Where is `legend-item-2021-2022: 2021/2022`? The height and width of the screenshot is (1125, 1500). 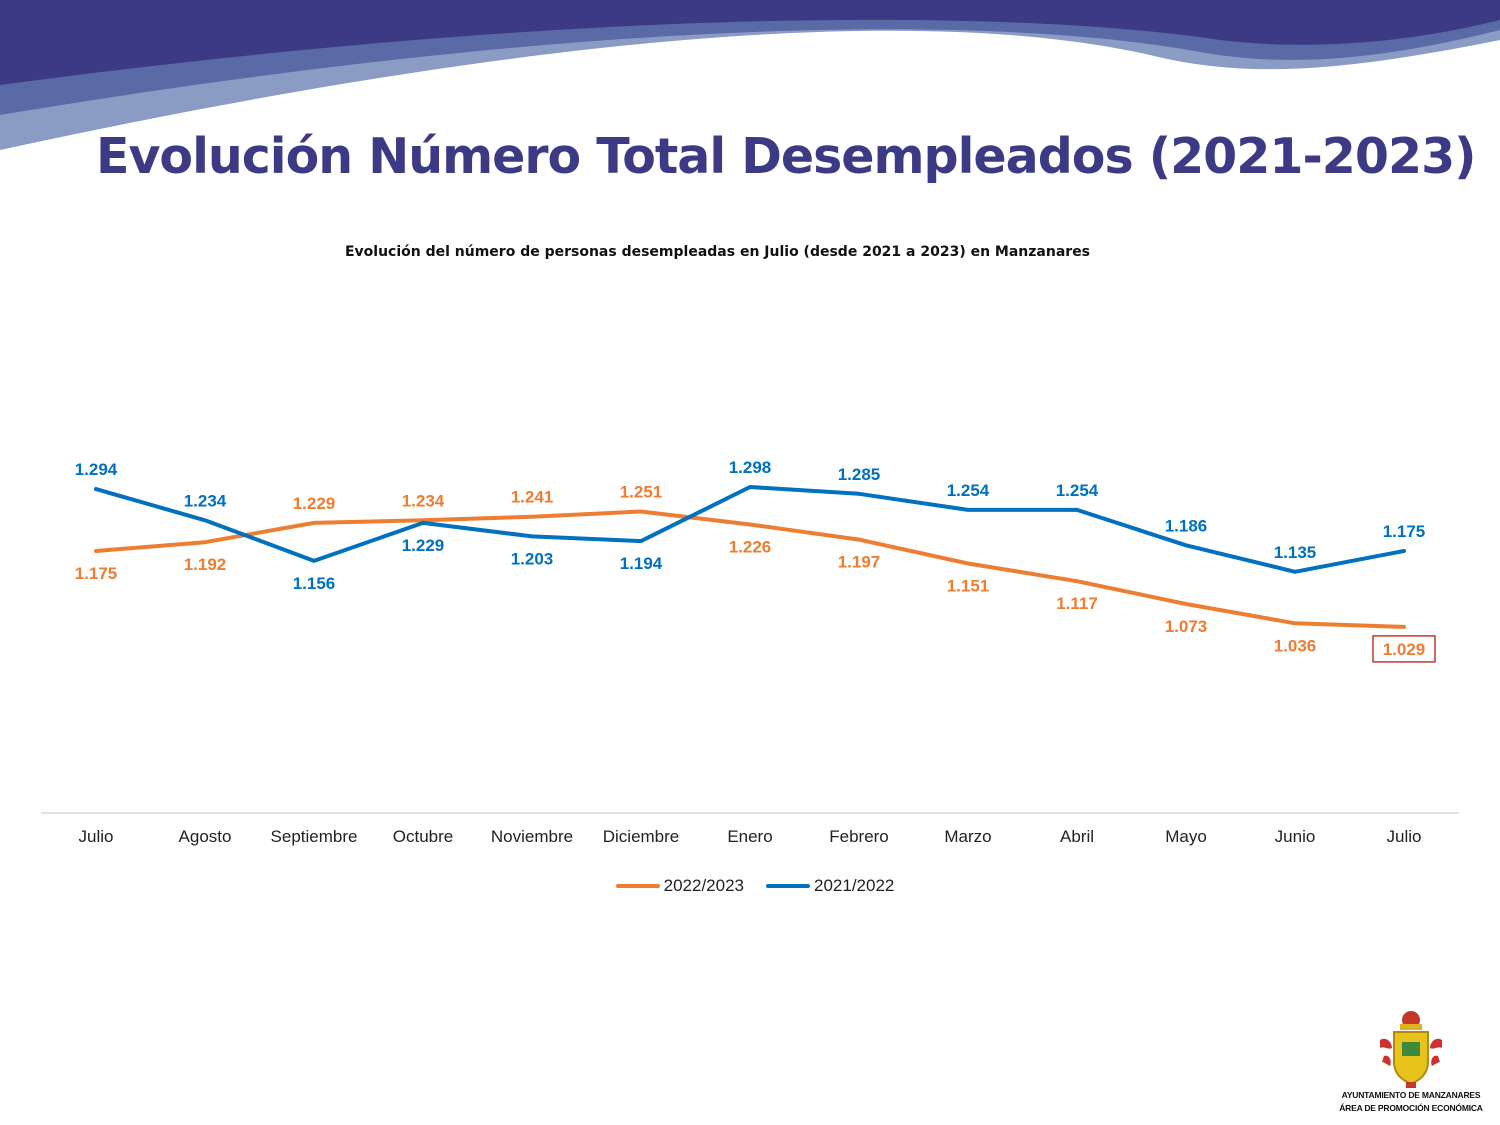 legend-item-2021-2022: 2021/2022 is located at coordinates (830, 886).